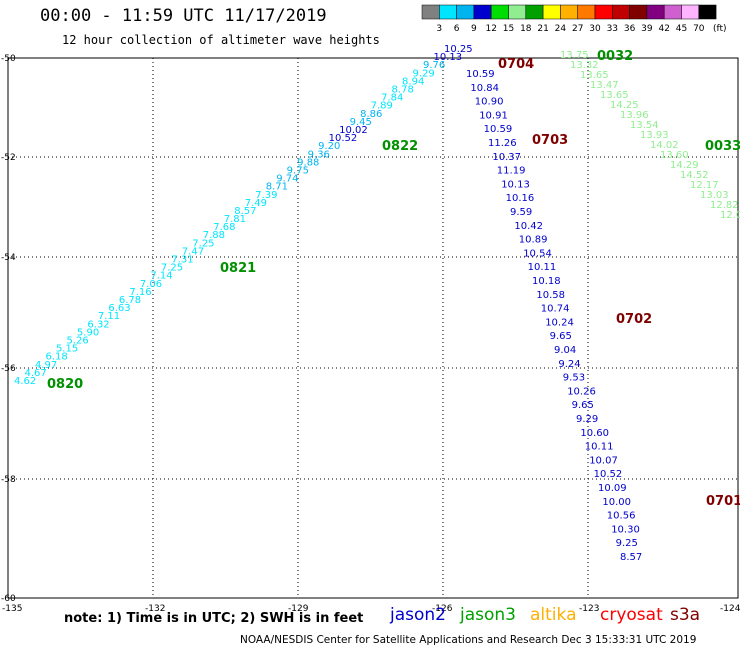  Describe the element at coordinates (615, 56) in the screenshot. I see `pass-time-label: 0032` at that location.